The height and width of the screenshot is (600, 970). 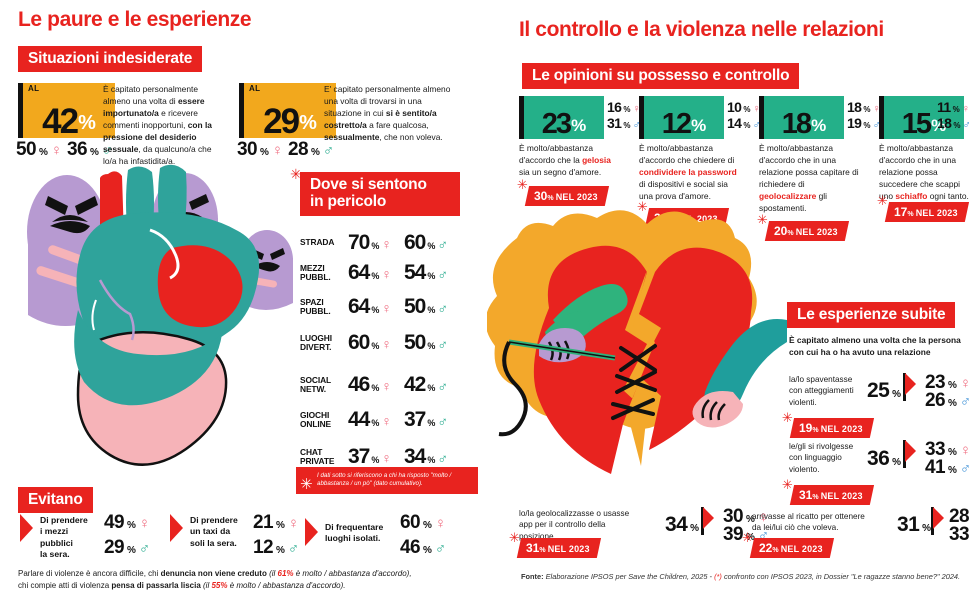 What do you see at coordinates (948, 195) in the screenshot?
I see `desc-part-2: ogni tanto.` at bounding box center [948, 195].